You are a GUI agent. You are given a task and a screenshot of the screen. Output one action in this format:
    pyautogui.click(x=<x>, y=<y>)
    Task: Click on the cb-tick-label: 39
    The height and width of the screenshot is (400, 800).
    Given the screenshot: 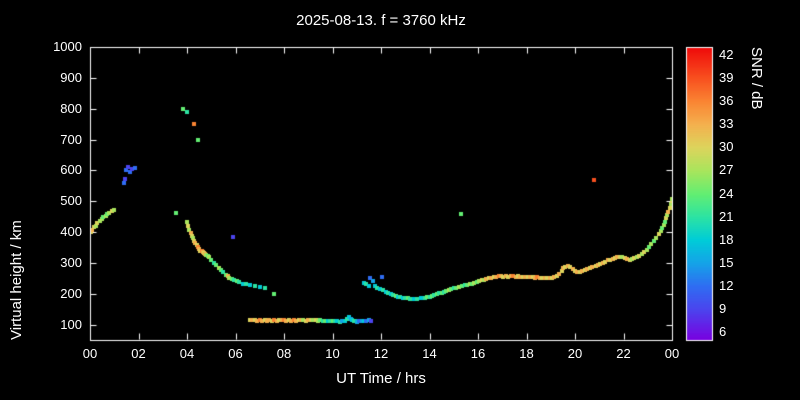 What is the action you would take?
    pyautogui.click(x=726, y=77)
    